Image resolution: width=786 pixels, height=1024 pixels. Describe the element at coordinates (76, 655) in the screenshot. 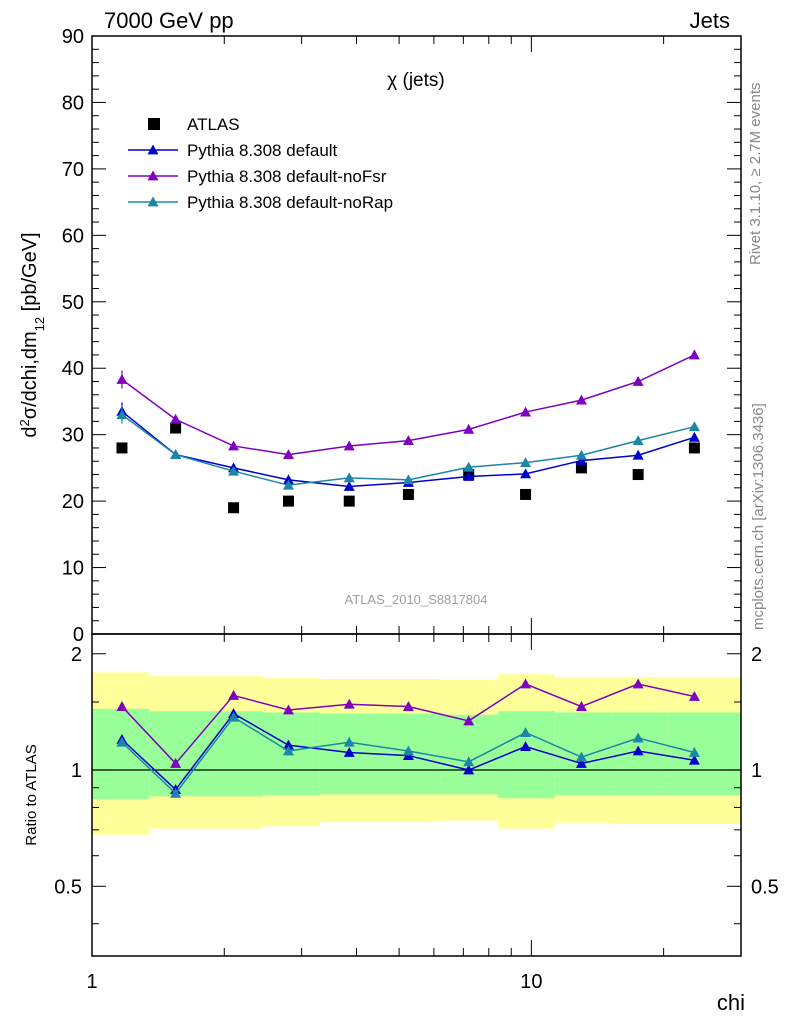

I see `ratio-y-tick-label: 2` at that location.